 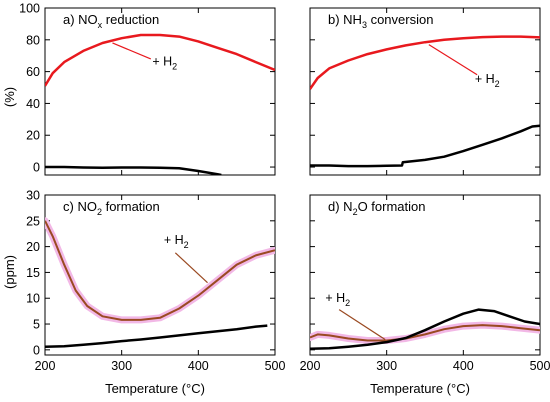 I want to click on panel-title-part: formation, so click(x=131, y=206).